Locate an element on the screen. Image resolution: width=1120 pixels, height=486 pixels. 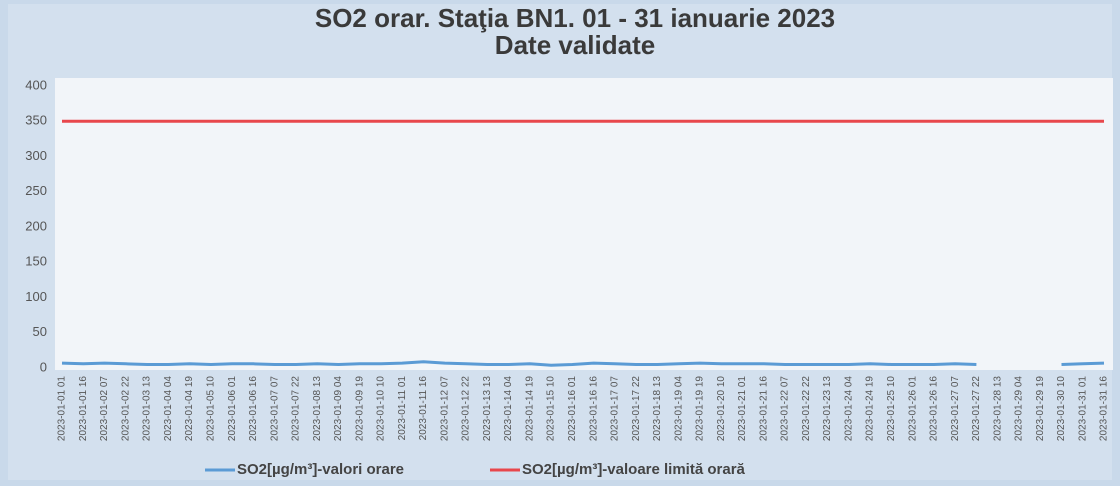
x-tick-label: 2023-01-28 13 is located at coordinates (997, 408).